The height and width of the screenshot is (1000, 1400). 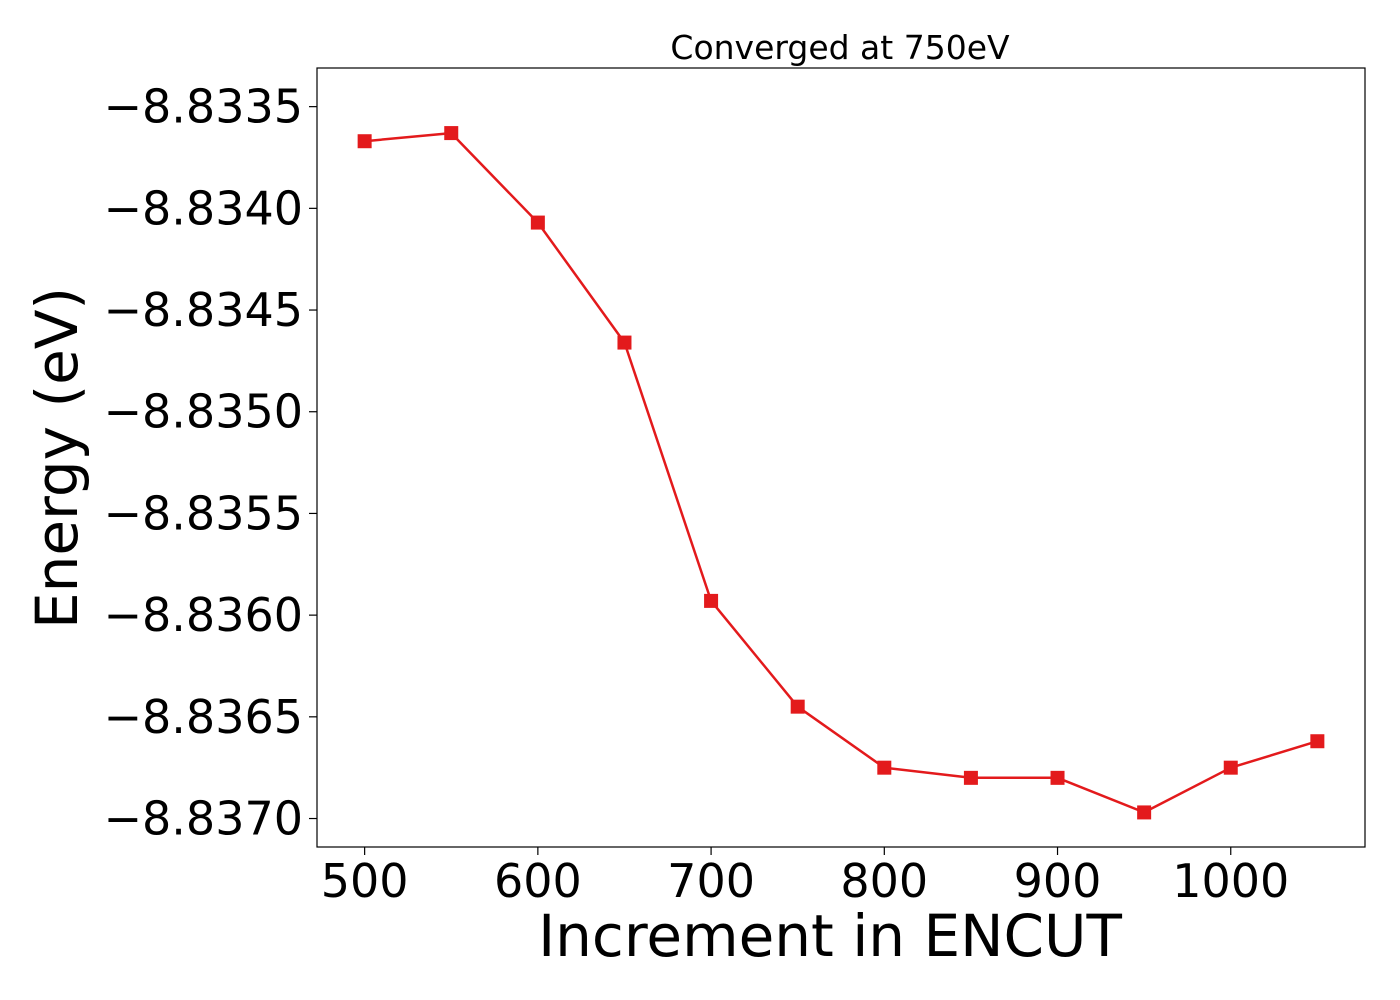 What do you see at coordinates (204, 412) in the screenshot?
I see `y-tick-label: −8.8350` at bounding box center [204, 412].